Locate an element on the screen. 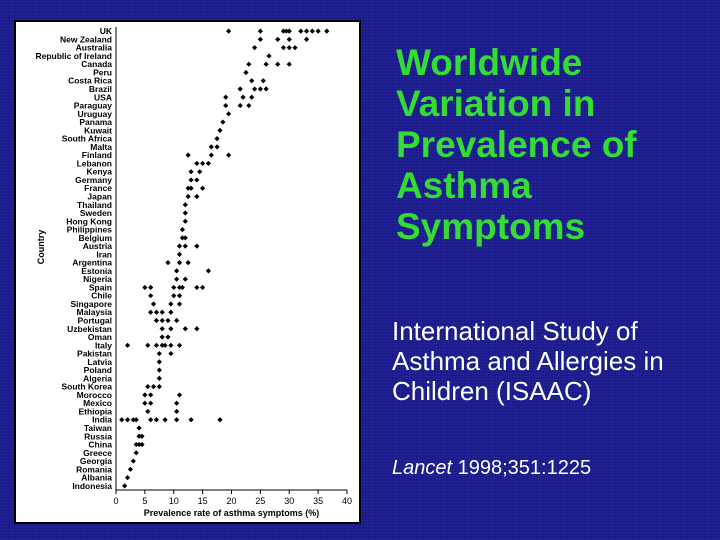 The width and height of the screenshot is (720, 540). y-axis-title: Country is located at coordinates (41, 247).